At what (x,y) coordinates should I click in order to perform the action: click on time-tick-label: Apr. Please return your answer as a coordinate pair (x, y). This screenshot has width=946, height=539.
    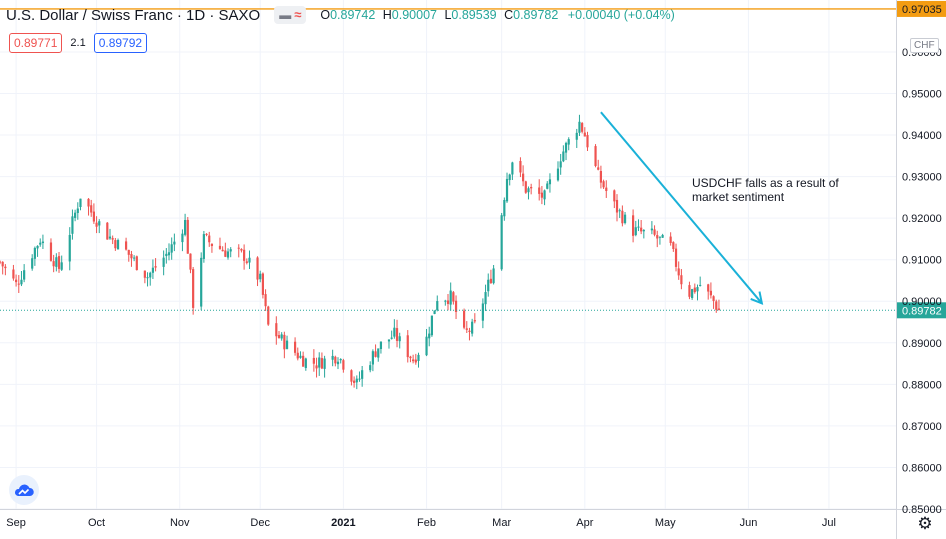
    Looking at the image, I should click on (584, 523).